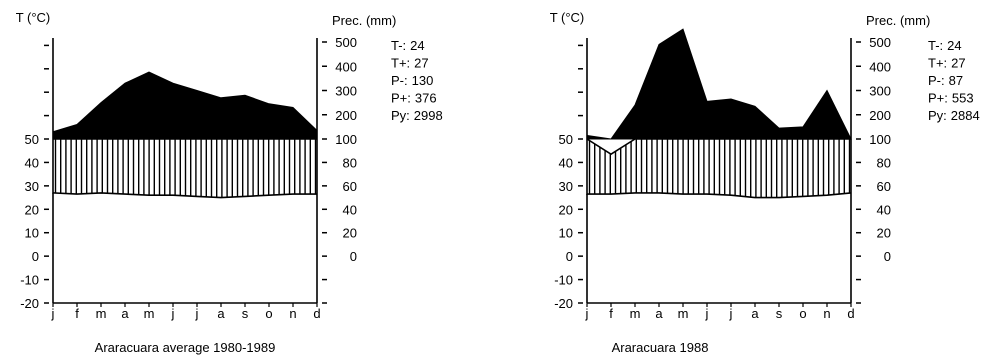 Image resolution: width=994 pixels, height=356 pixels. Describe the element at coordinates (350, 162) in the screenshot. I see `precipitation-tick-label: 80` at that location.